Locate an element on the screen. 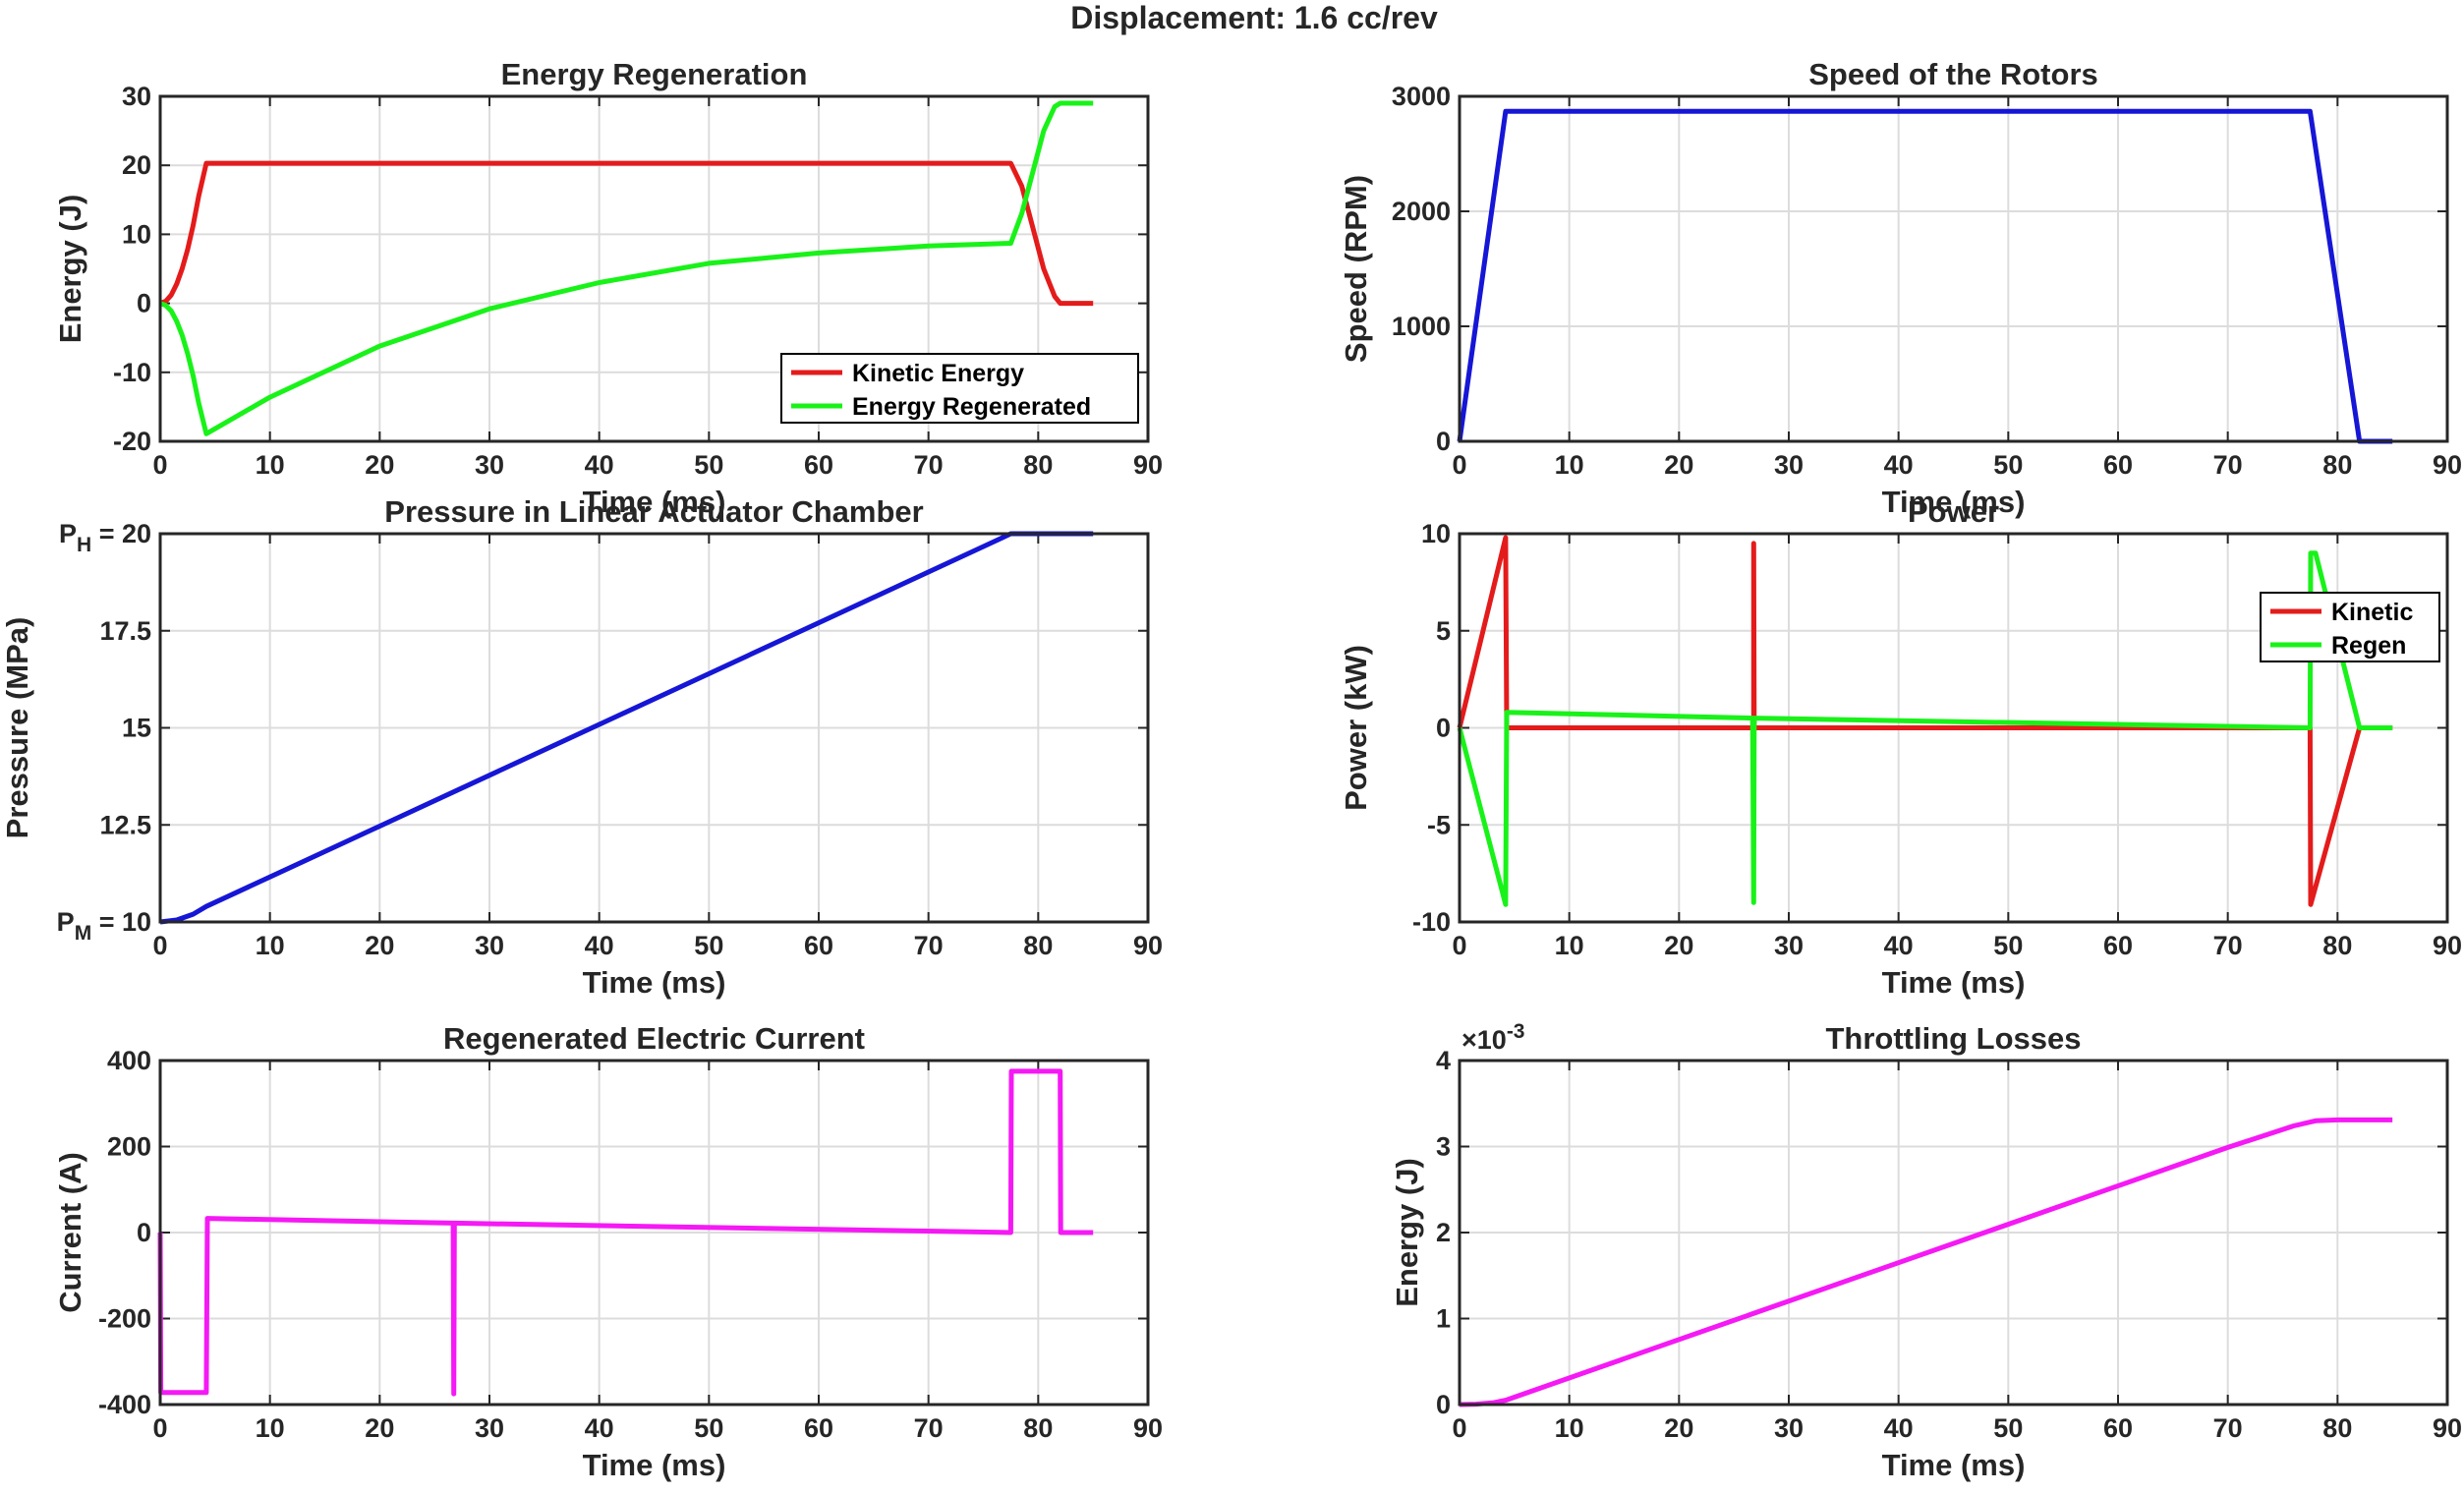  y-tick-label: PM = 10 is located at coordinates (104, 926).